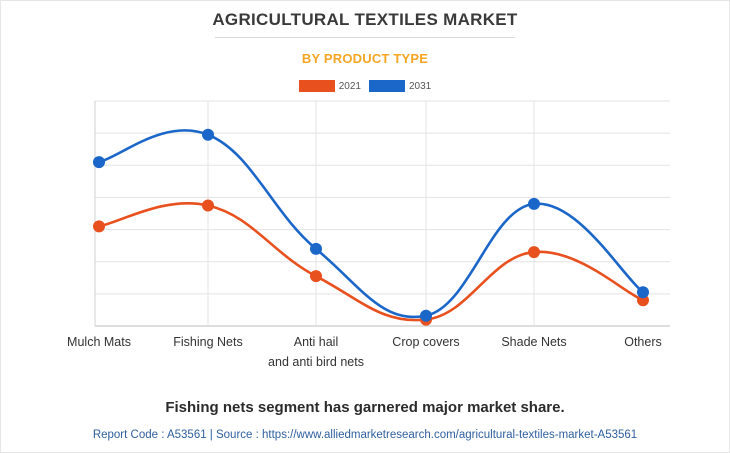  Describe the element at coordinates (316, 86) in the screenshot. I see `legend-swatch-2021` at that location.